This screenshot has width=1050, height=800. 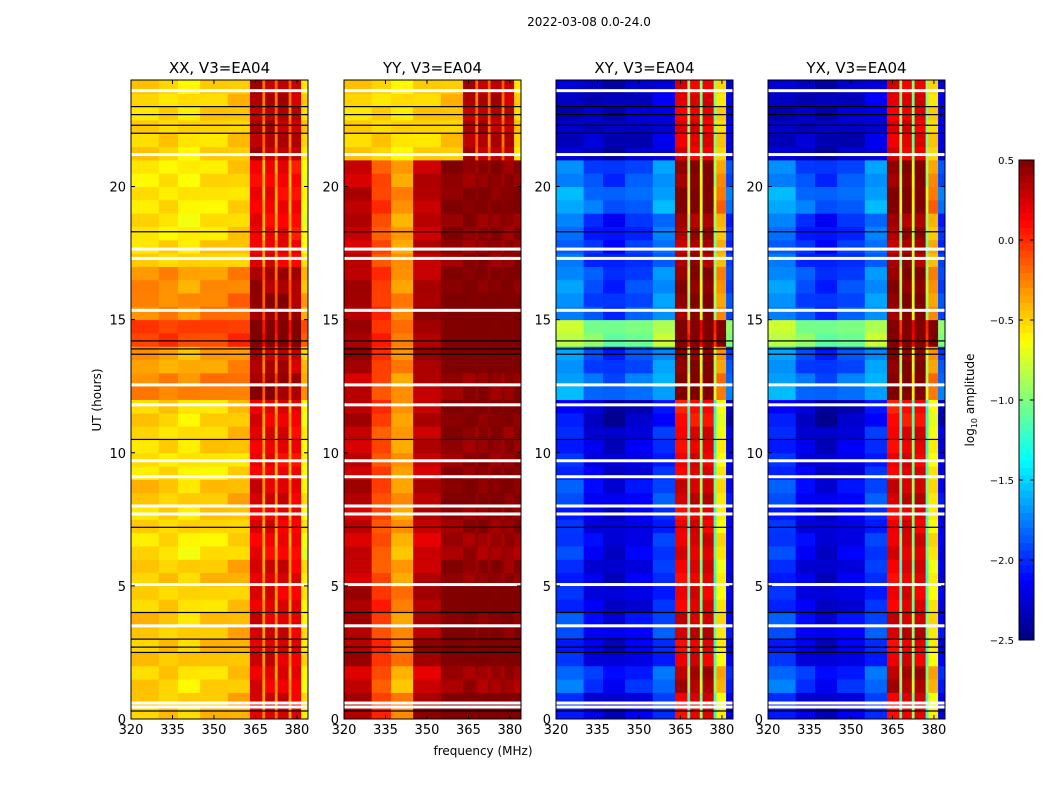 I want to click on colorbar: 0.50.0−0.5−1.0−1.5−2.0−2.5, so click(x=1012, y=401).